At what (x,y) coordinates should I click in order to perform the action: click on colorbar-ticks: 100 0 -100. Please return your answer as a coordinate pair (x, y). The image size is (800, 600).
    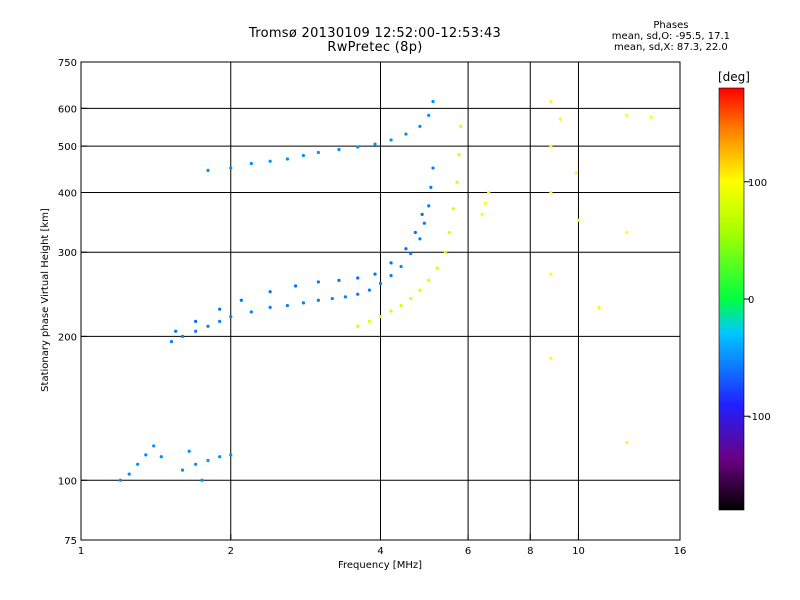
    Looking at the image, I should click on (757, 300).